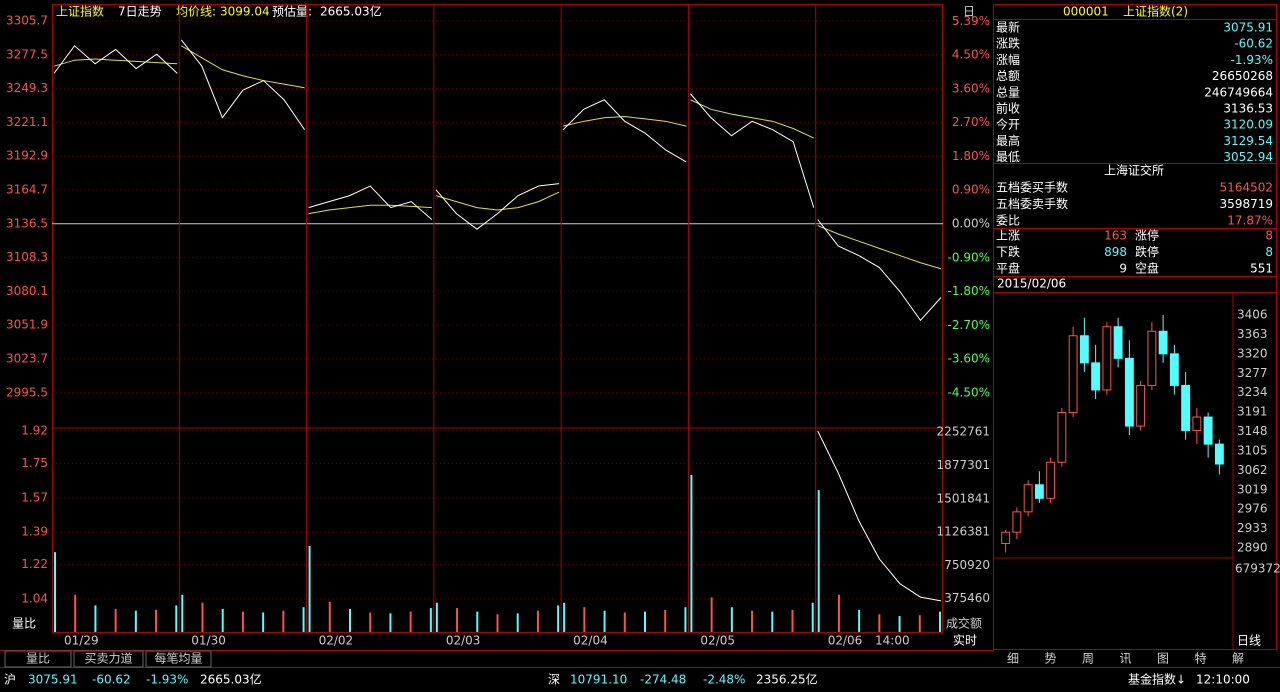 The image size is (1280, 692). What do you see at coordinates (1250, 221) in the screenshot?
I see `order-value: 17.87%` at bounding box center [1250, 221].